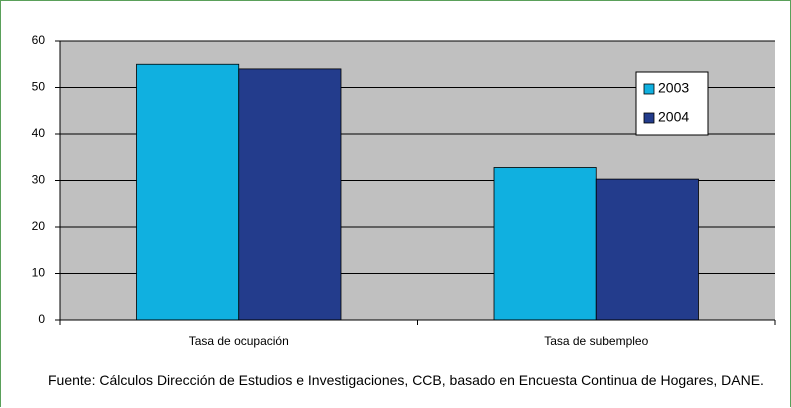 This screenshot has width=791, height=408. What do you see at coordinates (596, 341) in the screenshot?
I see `x-tick-label: Tasa de subempleo` at bounding box center [596, 341].